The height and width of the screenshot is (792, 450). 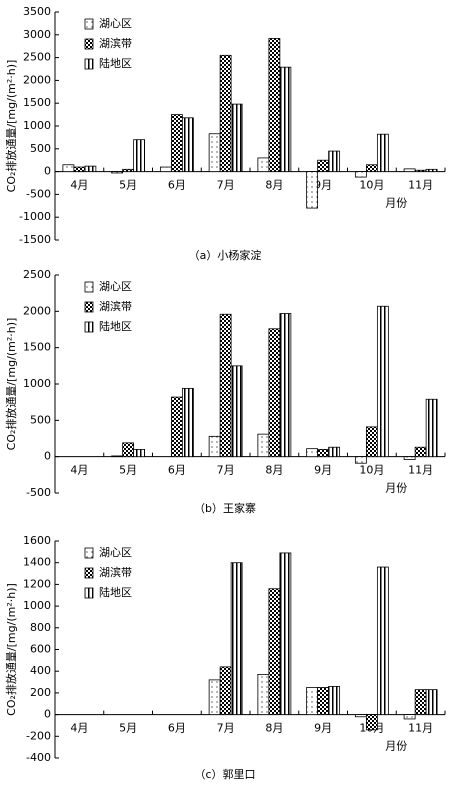 I want to click on y-tick-label: 500, so click(x=40, y=419).